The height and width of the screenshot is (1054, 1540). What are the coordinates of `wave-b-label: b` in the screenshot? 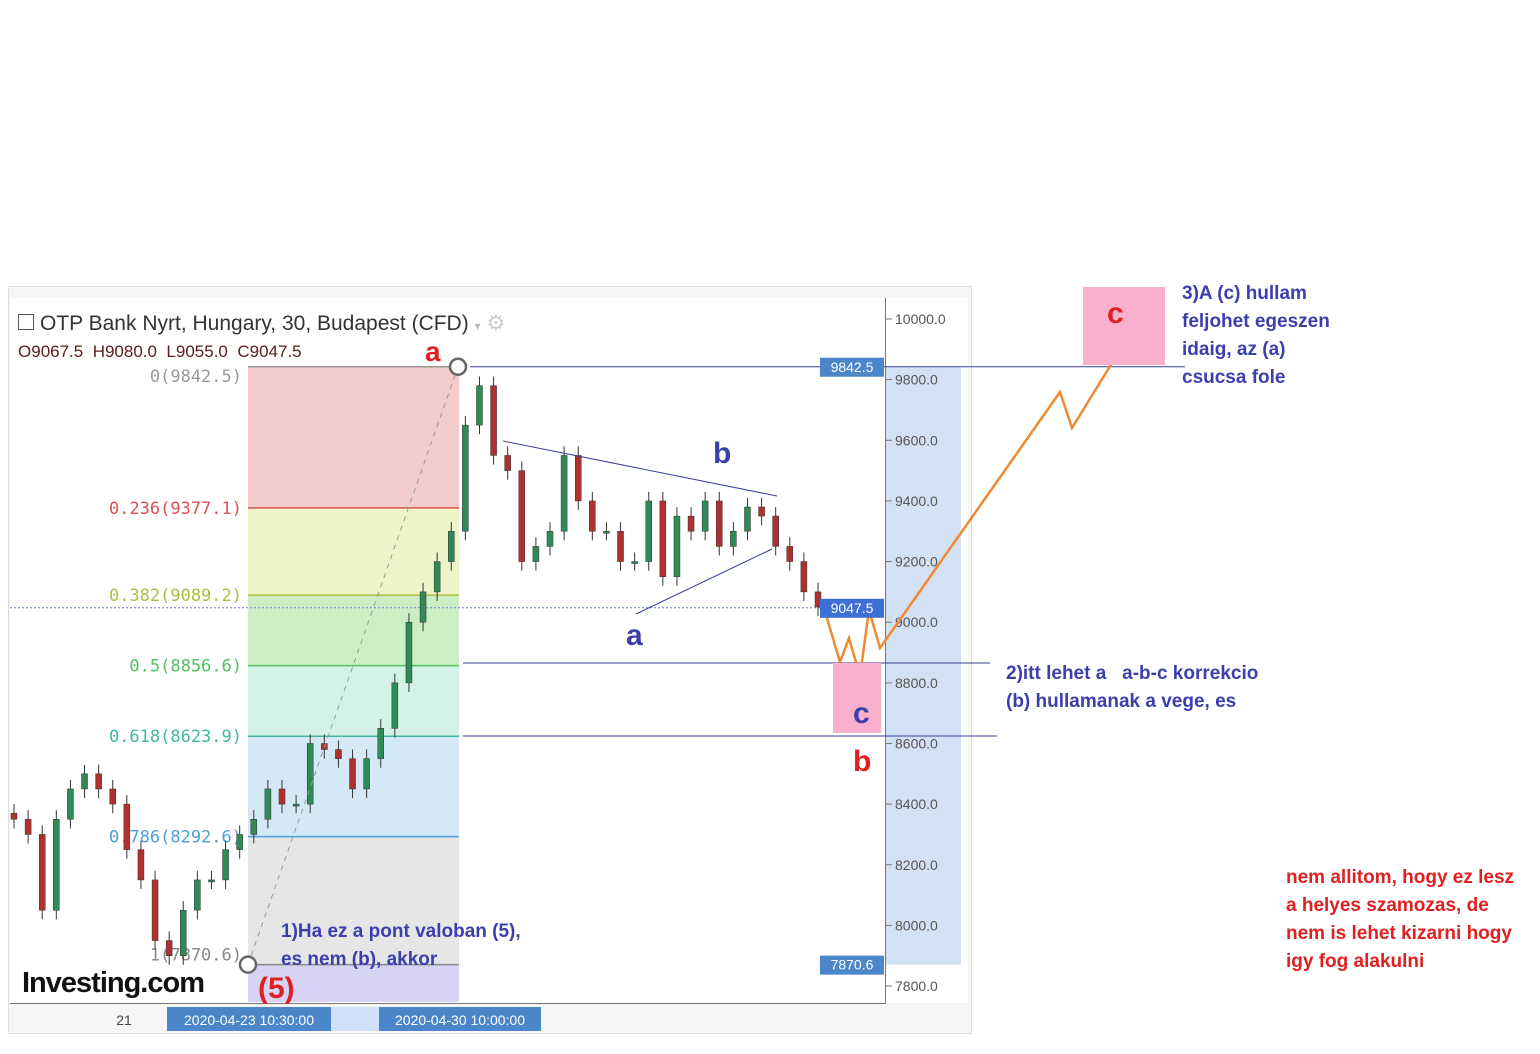 It's located at (862, 761).